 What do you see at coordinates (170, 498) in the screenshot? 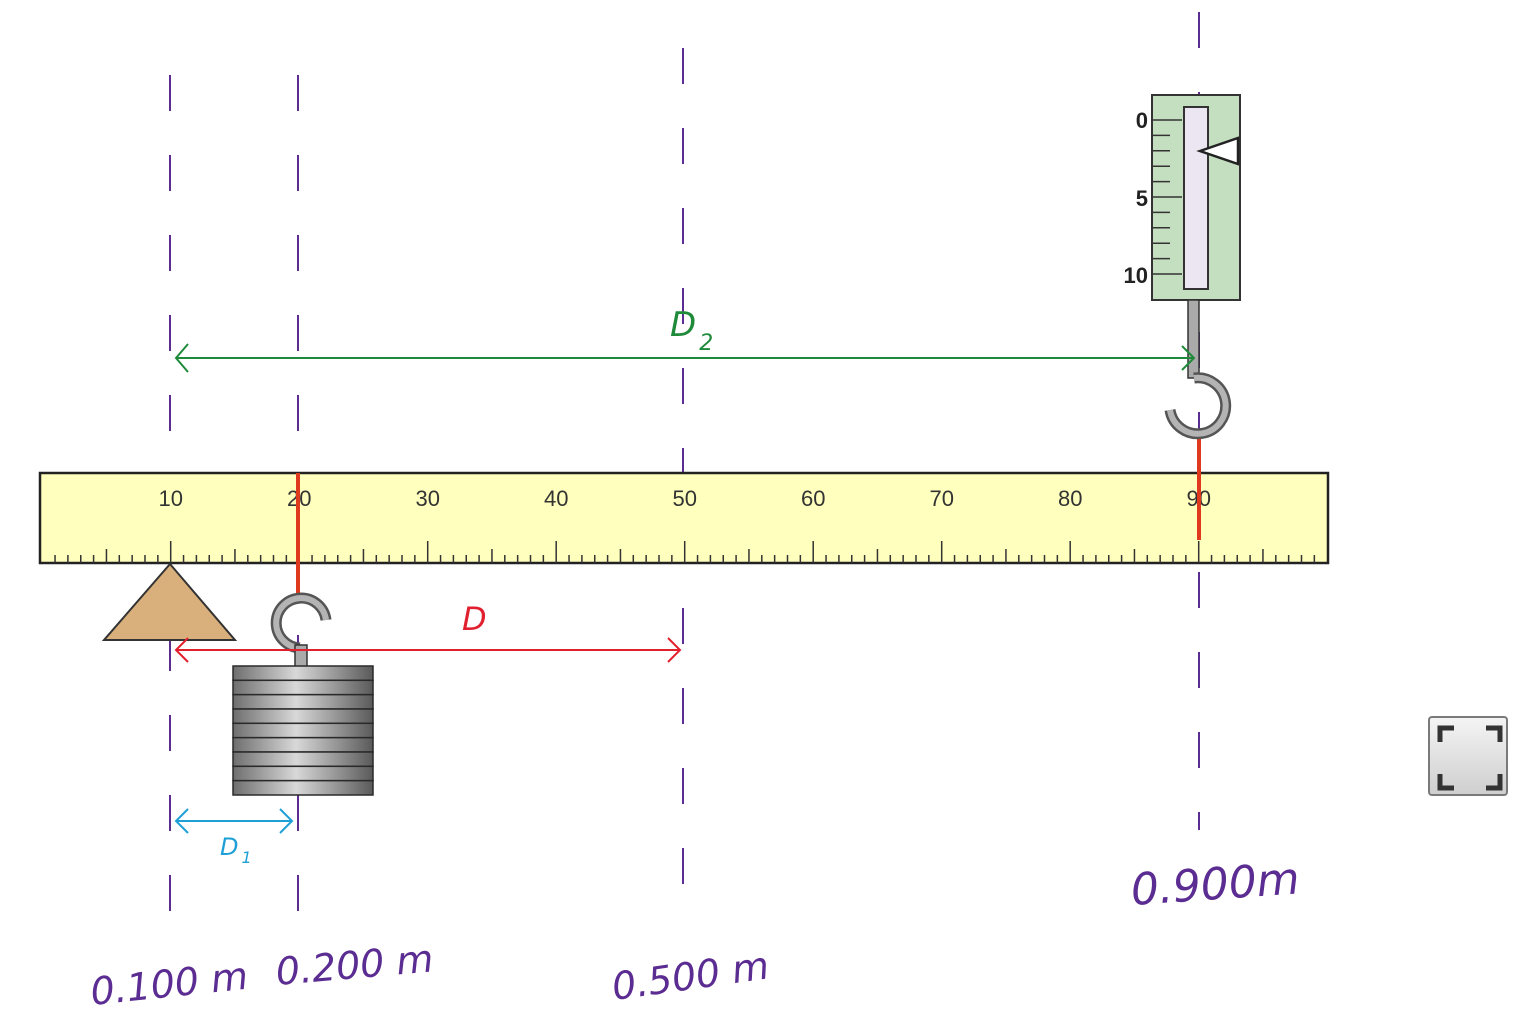
I see `ruler-label: 10` at bounding box center [170, 498].